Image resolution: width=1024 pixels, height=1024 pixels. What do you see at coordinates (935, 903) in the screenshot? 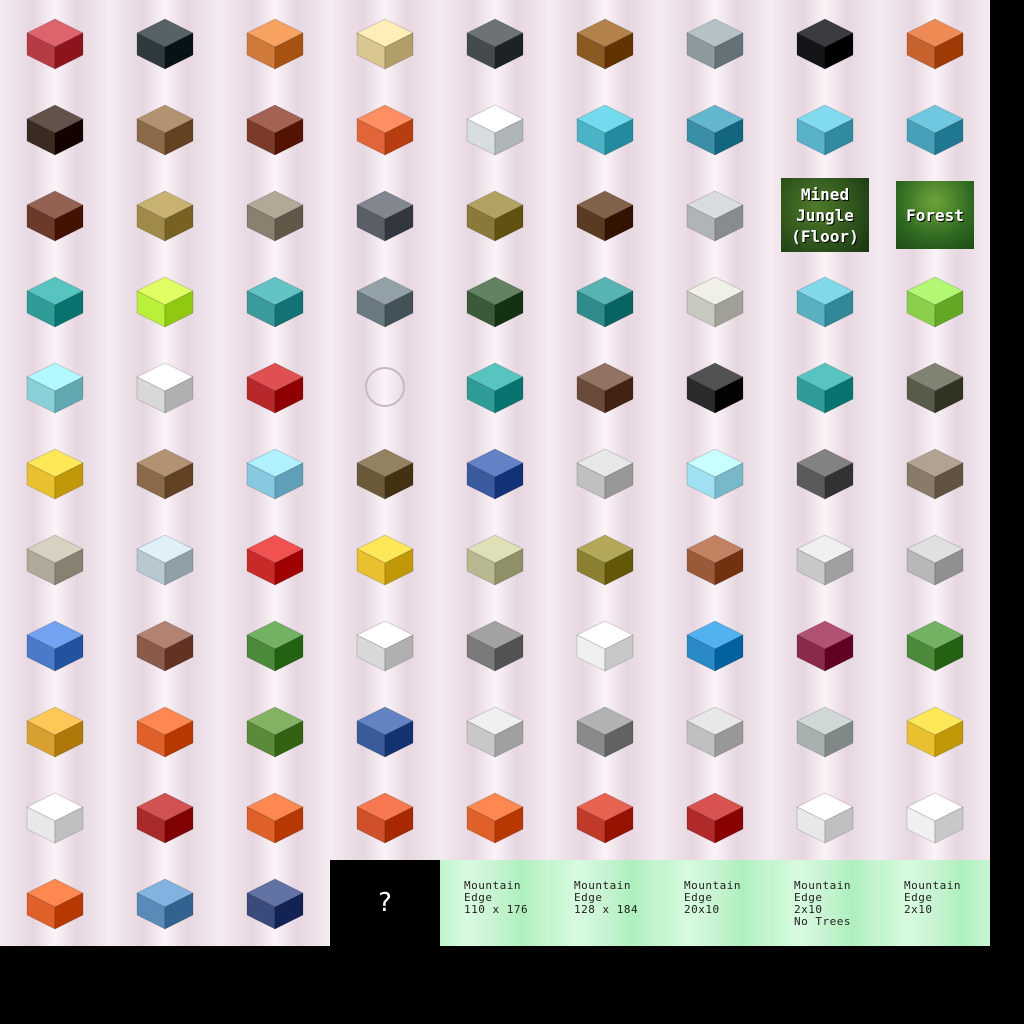
I see `sheet-cell: Mountain Edge 2x10` at bounding box center [935, 903].